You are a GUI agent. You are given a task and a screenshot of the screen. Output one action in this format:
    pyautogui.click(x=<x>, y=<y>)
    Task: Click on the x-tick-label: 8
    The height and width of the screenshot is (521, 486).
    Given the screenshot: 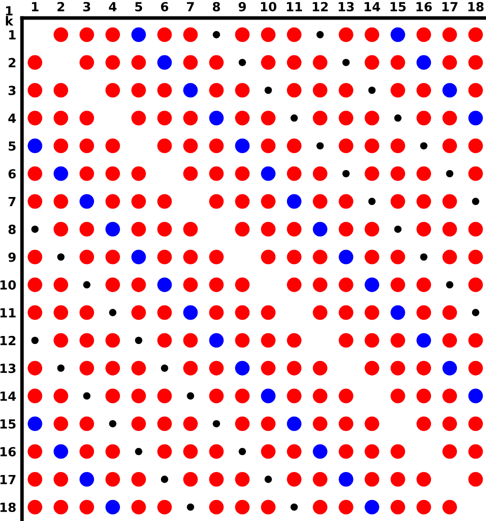 What is the action you would take?
    pyautogui.click(x=216, y=7)
    